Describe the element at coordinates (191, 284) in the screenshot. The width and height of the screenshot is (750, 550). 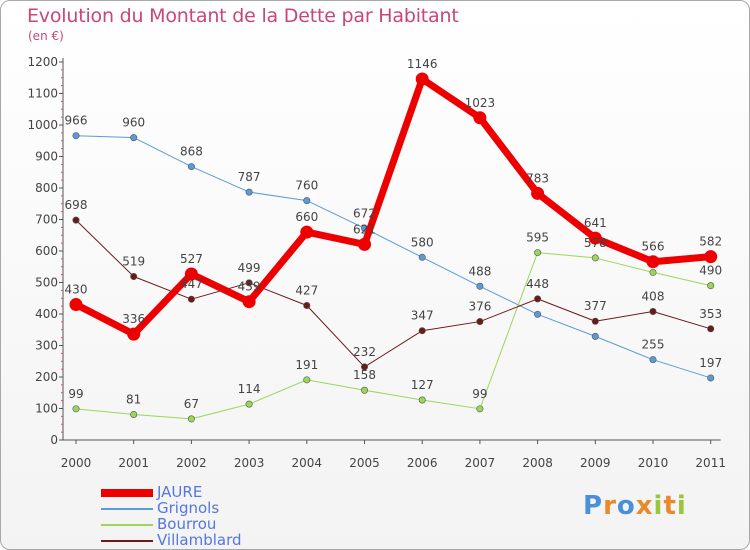
I see `data-label: 447` at that location.